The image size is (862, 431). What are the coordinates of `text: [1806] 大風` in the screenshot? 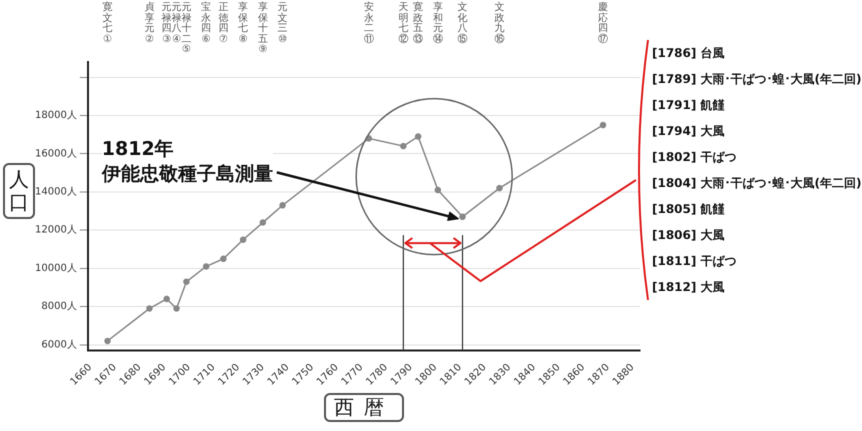 It's located at (689, 235).